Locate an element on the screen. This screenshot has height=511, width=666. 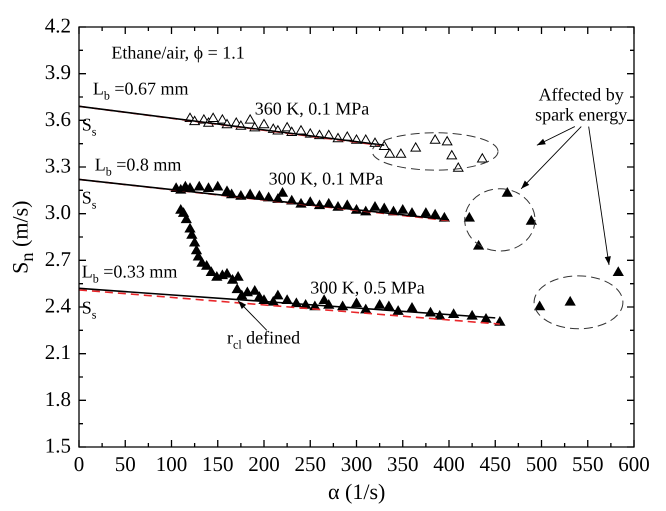
x-tick-label: 550 is located at coordinates (588, 464).